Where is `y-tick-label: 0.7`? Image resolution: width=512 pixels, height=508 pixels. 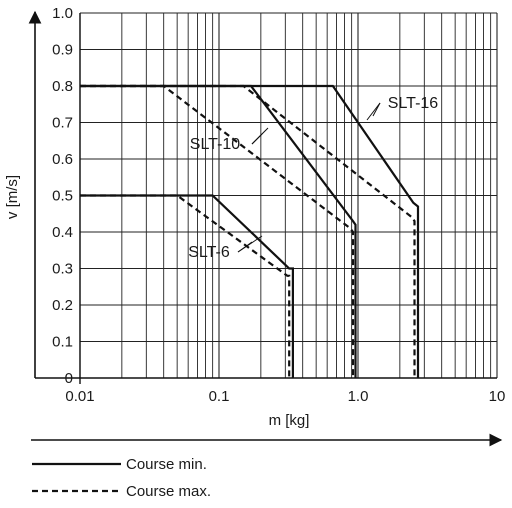
y-tick-label: 0.7 is located at coordinates (62, 123).